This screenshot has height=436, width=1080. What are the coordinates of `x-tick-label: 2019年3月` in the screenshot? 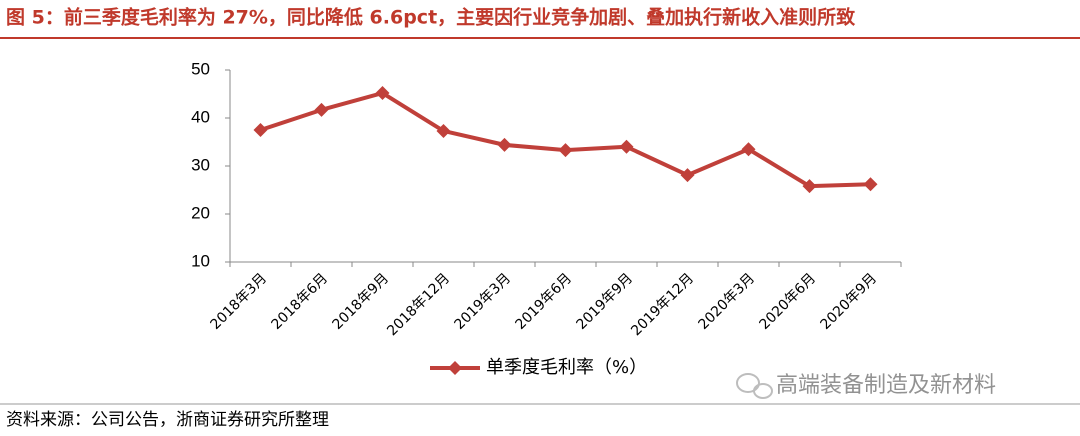 It's located at (483, 301).